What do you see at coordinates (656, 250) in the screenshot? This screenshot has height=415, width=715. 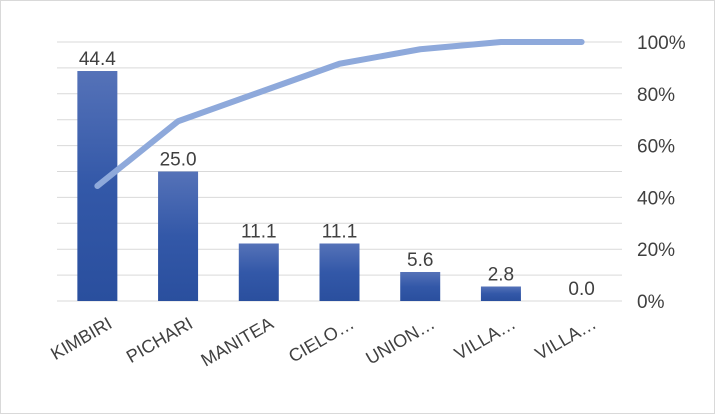 I see `y2-tick-label: 20%` at bounding box center [656, 250].